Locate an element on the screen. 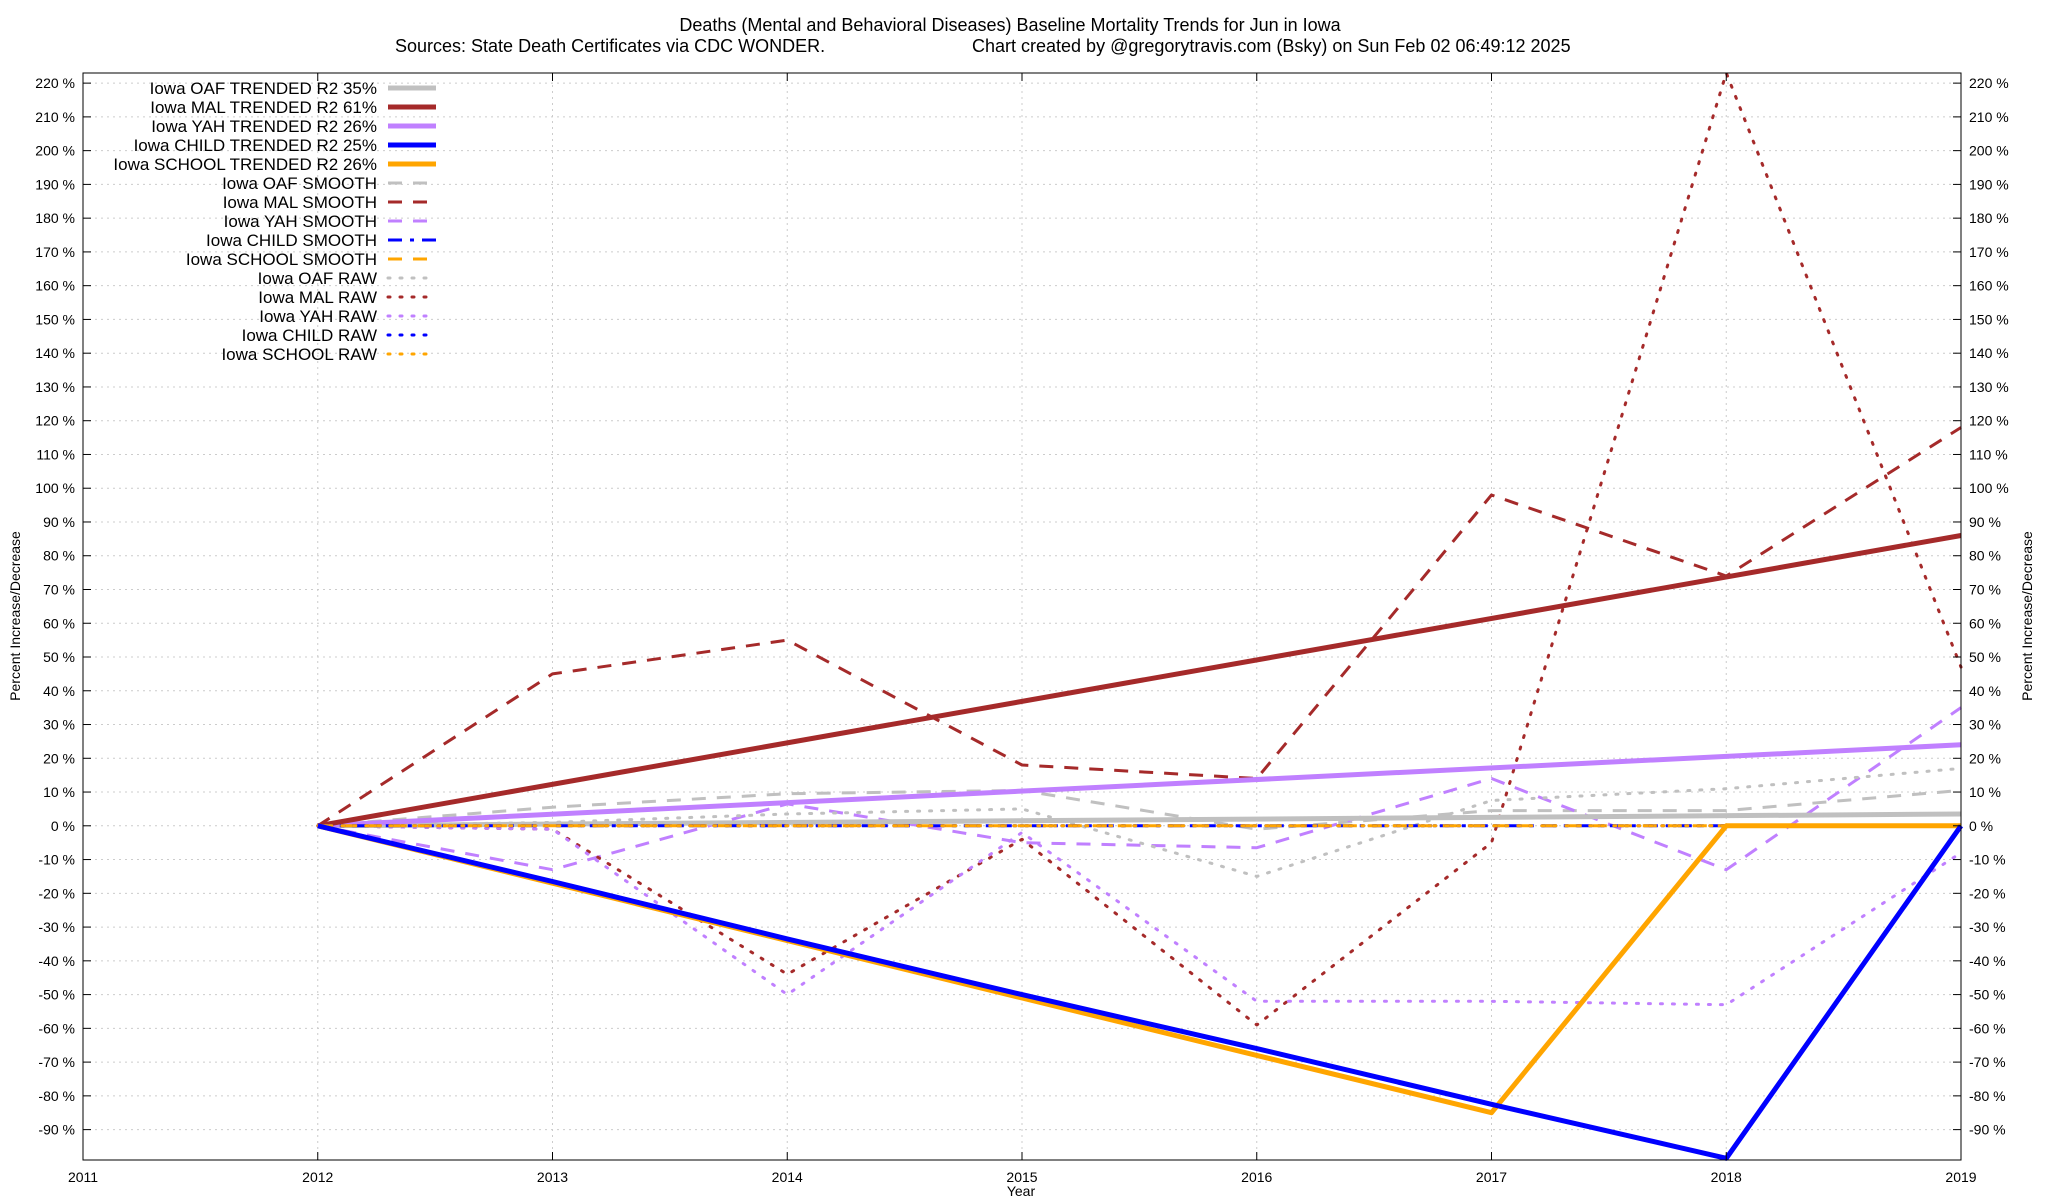 The height and width of the screenshot is (1200, 2048). y-tick-label-right: -80 % is located at coordinates (1987, 1096).